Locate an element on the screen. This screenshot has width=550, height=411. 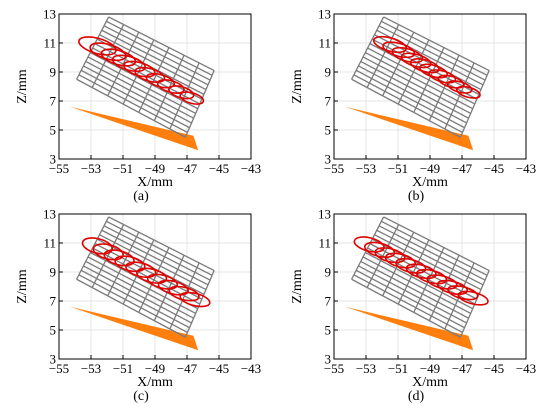
panel-label: (a) is located at coordinates (141, 196).